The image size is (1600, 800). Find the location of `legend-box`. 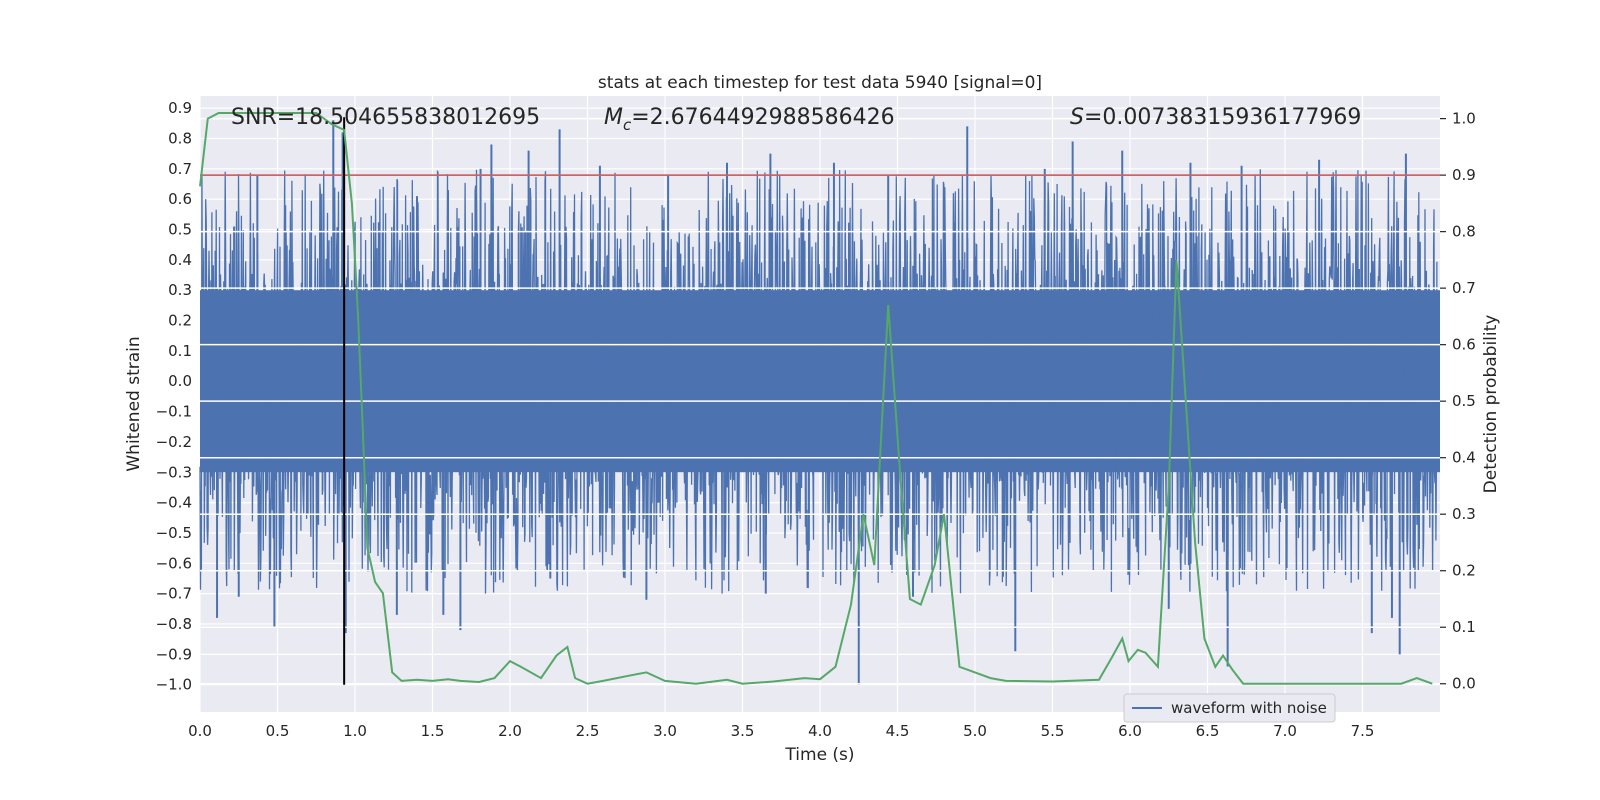

legend-box is located at coordinates (1229, 708).